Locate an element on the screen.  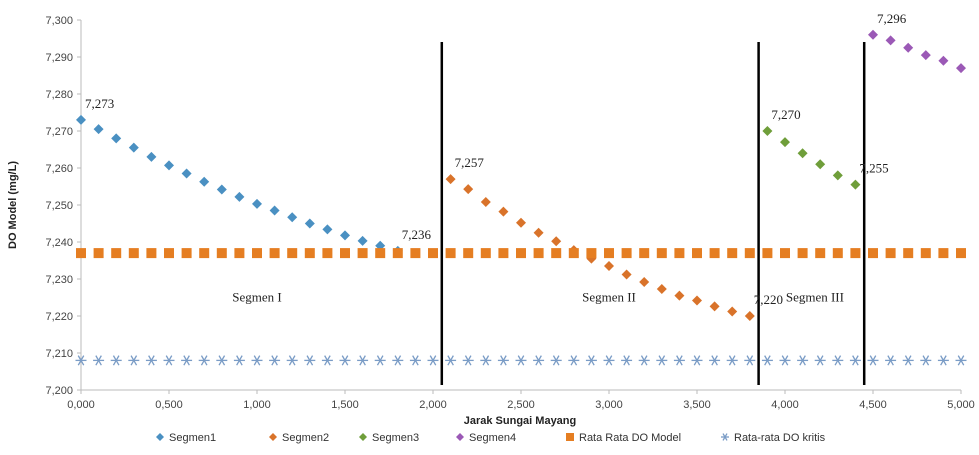
legend-label: Segmen1 is located at coordinates (192, 438).